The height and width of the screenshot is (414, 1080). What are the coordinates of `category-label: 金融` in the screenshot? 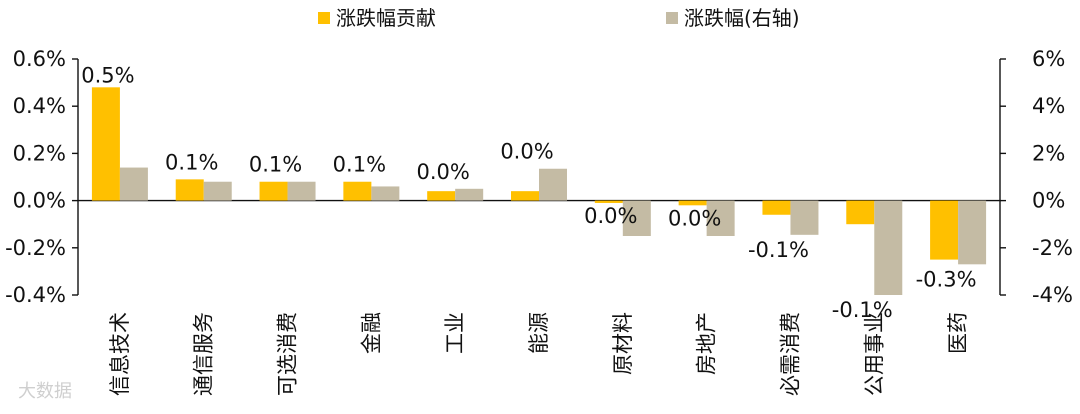 It's located at (371, 333).